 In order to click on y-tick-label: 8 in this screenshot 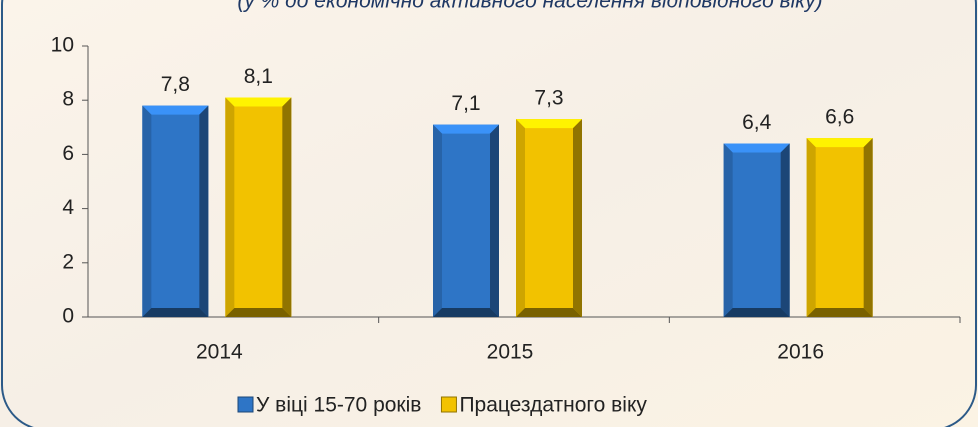, I will do `click(68, 99)`.